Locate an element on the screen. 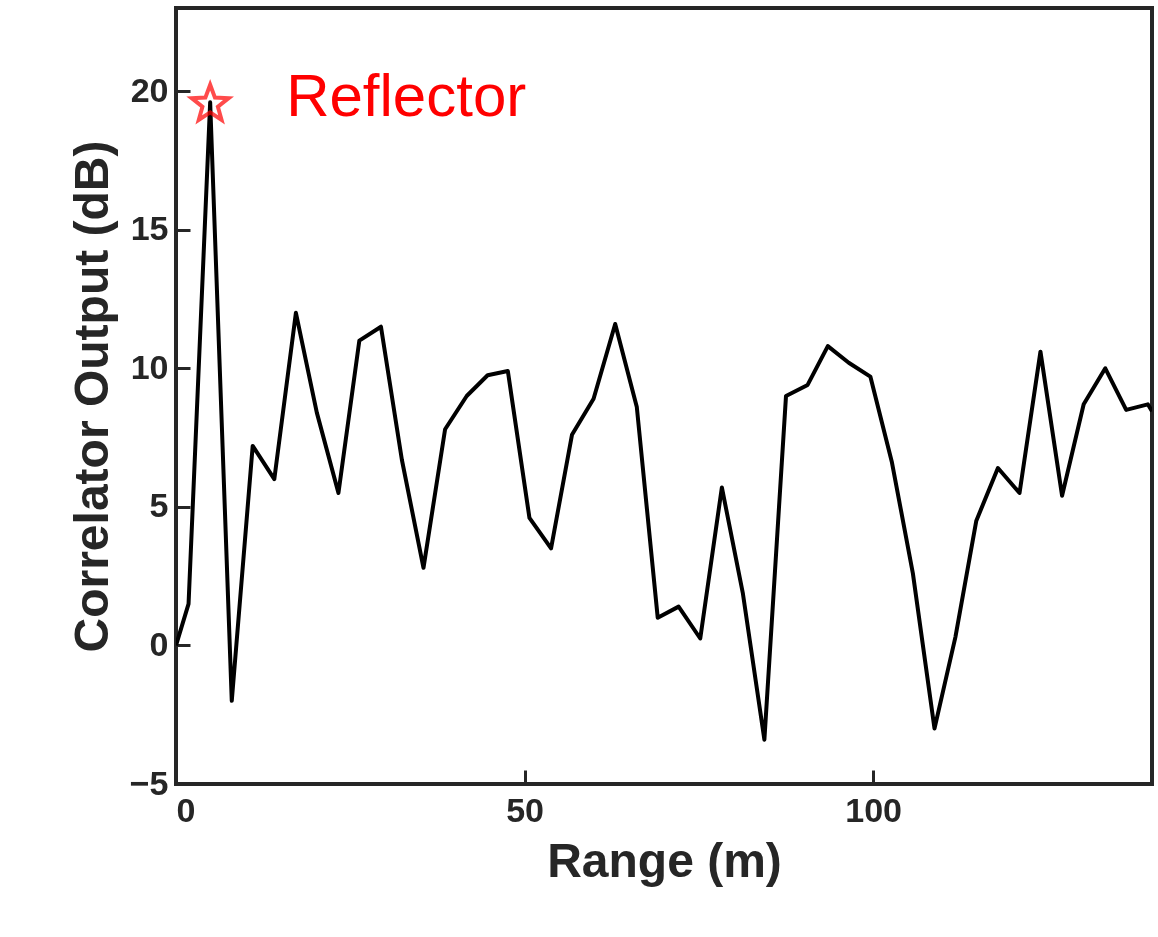  series-label: Reflector is located at coordinates (406, 96).